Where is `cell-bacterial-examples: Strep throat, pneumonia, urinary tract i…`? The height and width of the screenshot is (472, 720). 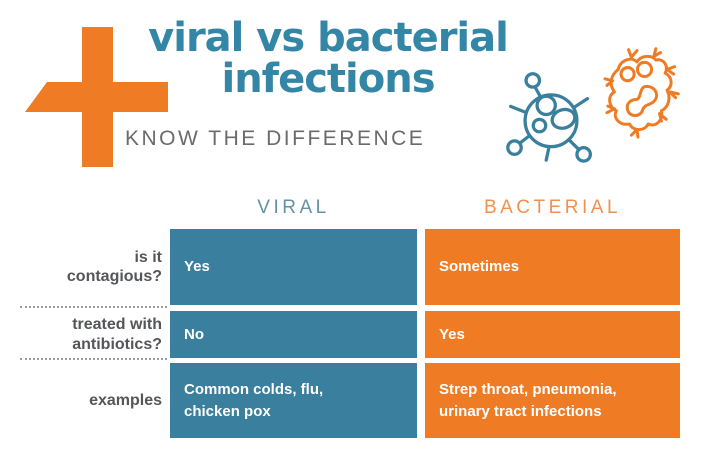 cell-bacterial-examples: Strep throat, pneumonia, urinary tract i… is located at coordinates (552, 400).